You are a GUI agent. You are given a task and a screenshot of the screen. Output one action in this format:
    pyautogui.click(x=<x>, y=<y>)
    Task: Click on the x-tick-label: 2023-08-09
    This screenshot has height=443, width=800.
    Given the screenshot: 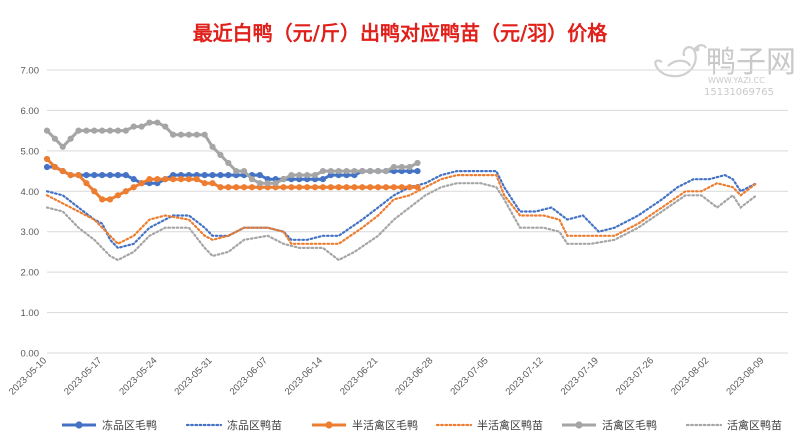 What is the action you would take?
    pyautogui.click(x=745, y=376)
    